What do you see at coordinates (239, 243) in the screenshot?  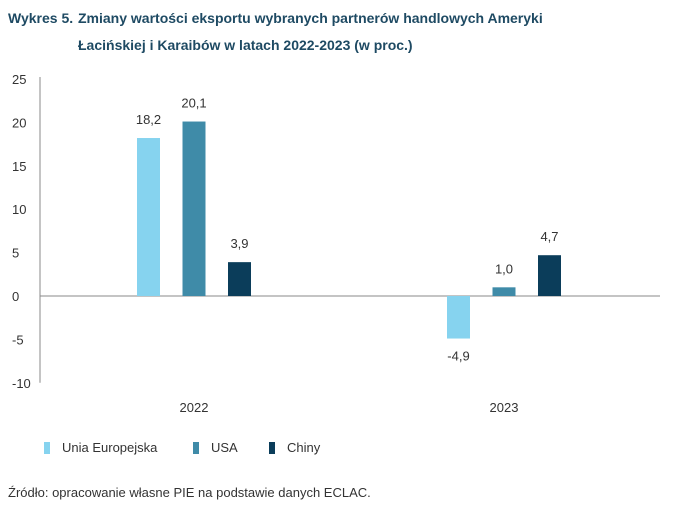 I see `data-label: 3,9` at bounding box center [239, 243].